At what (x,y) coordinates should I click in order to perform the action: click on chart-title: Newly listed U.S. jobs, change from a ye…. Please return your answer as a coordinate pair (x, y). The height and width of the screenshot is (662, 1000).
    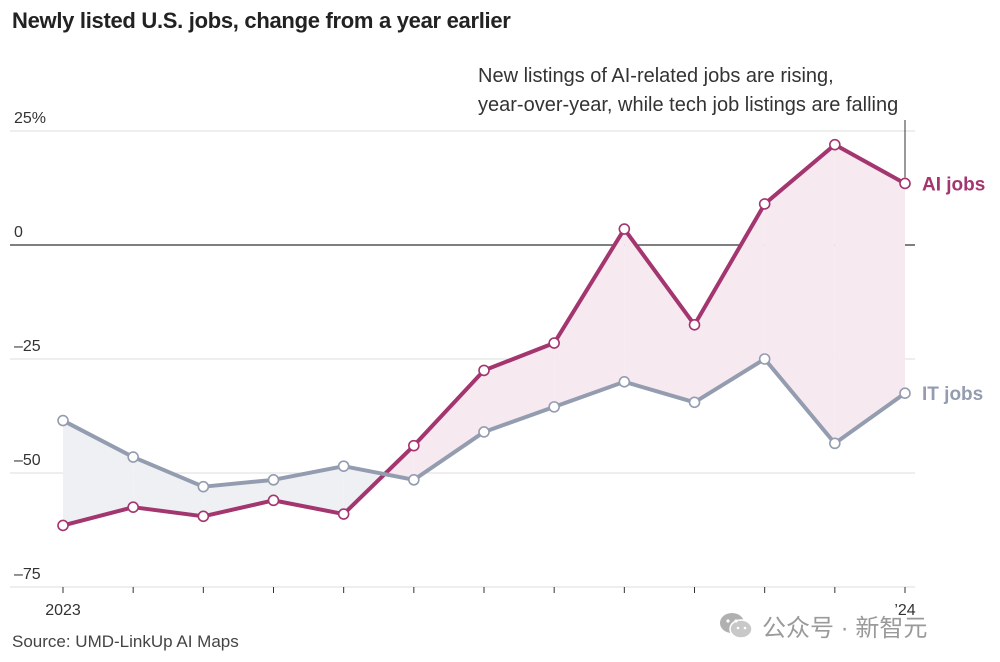
    Looking at the image, I should click on (261, 20).